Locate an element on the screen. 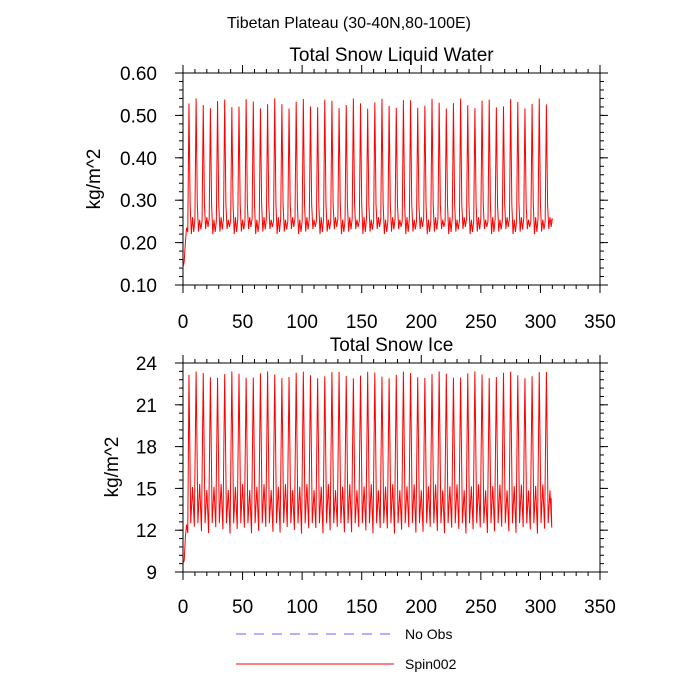 Image resolution: width=700 pixels, height=700 pixels. y-tick-label: 18 is located at coordinates (146, 448).